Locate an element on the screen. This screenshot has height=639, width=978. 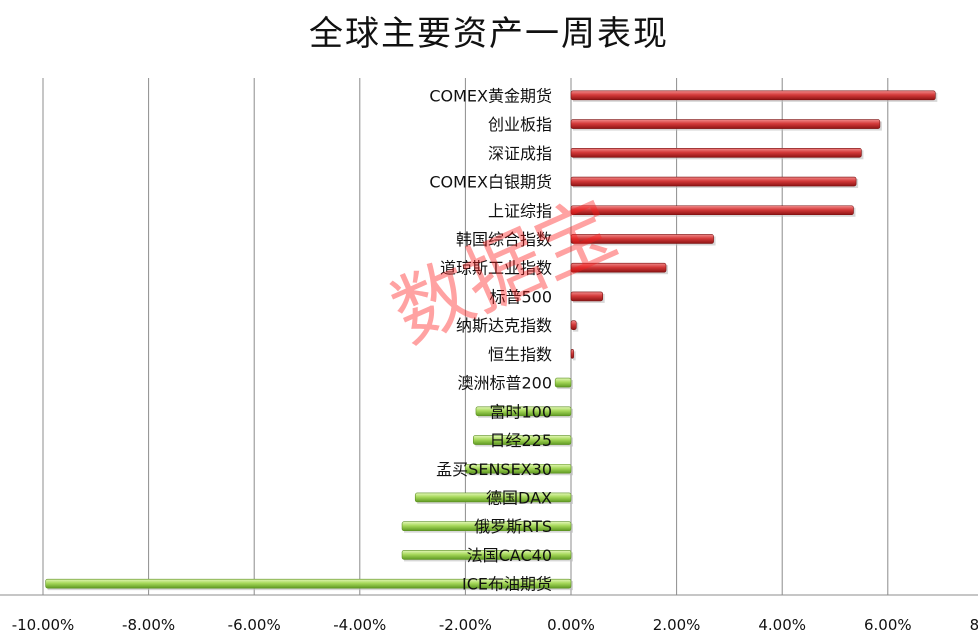
category-label: 孟买SENSEX30 is located at coordinates (494, 469).